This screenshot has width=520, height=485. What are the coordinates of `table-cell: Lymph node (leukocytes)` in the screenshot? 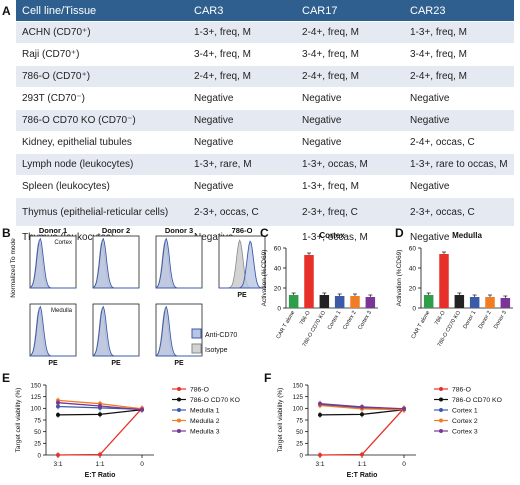 It's located at (102, 164).